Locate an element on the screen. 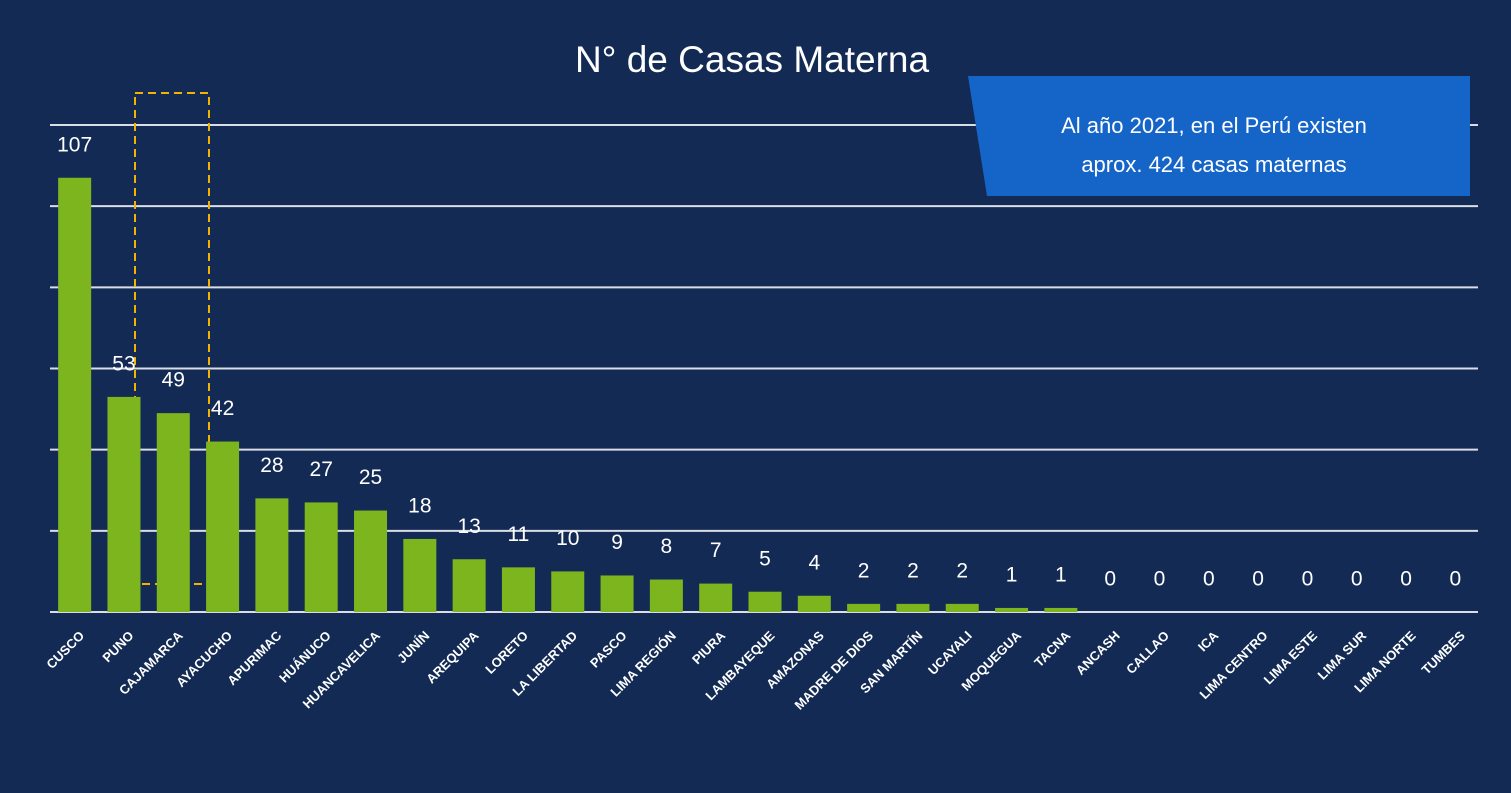 Image resolution: width=1511 pixels, height=793 pixels. value-label: 25 is located at coordinates (370, 477).